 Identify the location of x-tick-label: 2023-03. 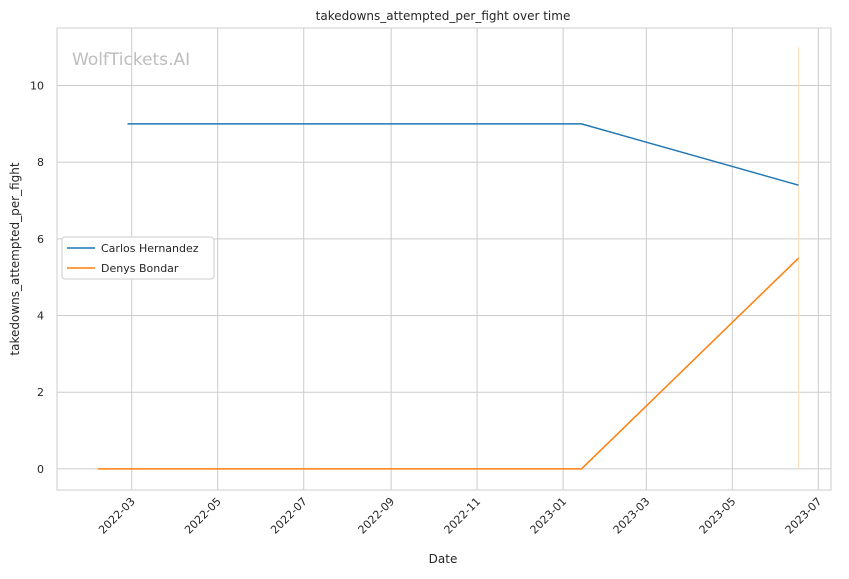
(632, 516).